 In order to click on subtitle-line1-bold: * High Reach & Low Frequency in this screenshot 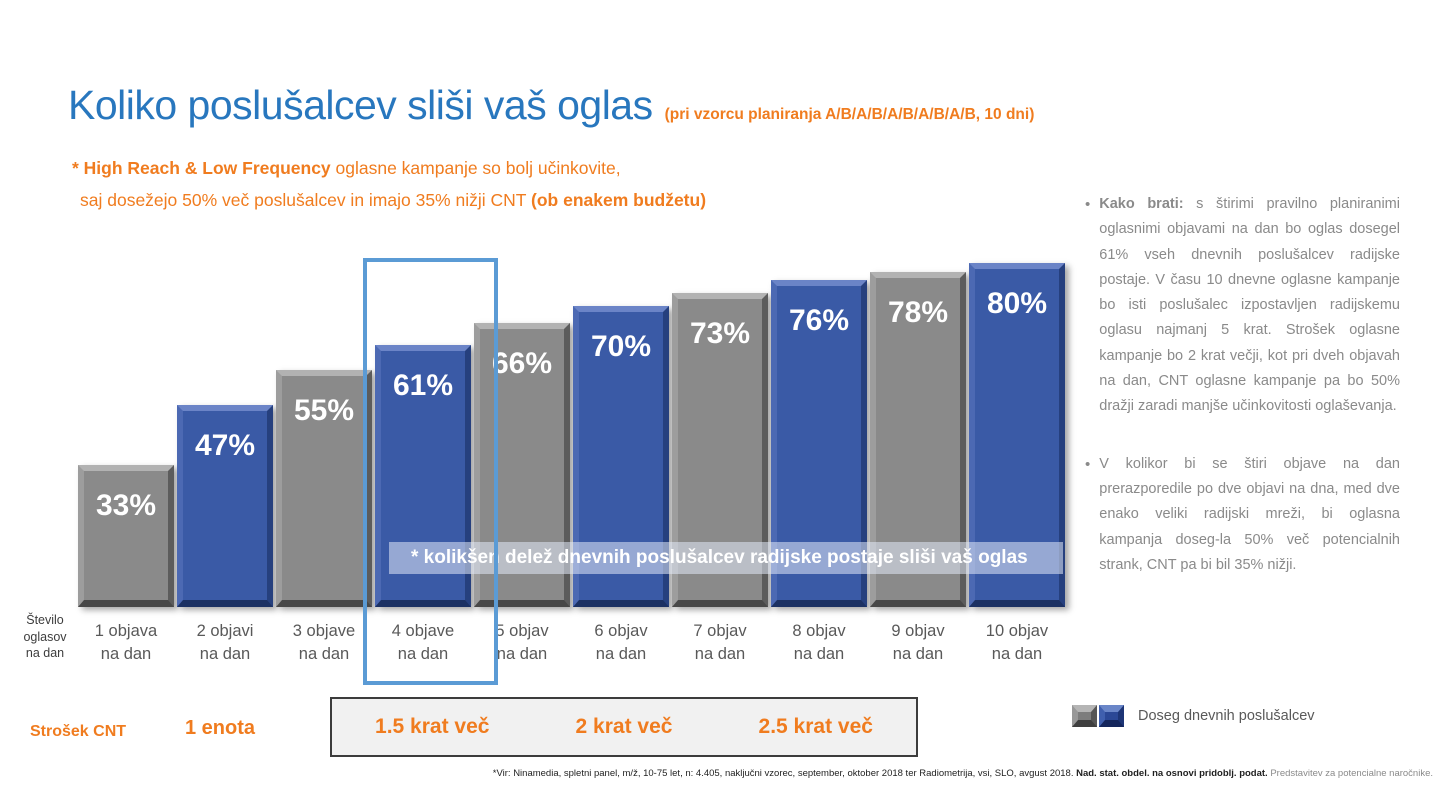, I will do `click(201, 168)`.